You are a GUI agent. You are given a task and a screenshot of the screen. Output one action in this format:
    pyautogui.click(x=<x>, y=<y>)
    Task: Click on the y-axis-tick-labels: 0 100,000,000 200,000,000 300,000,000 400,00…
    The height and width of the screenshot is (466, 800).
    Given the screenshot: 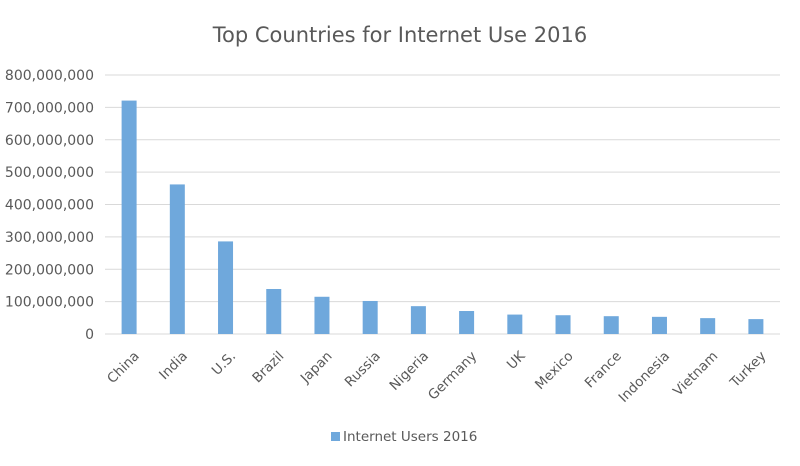 What is the action you would take?
    pyautogui.click(x=49, y=205)
    